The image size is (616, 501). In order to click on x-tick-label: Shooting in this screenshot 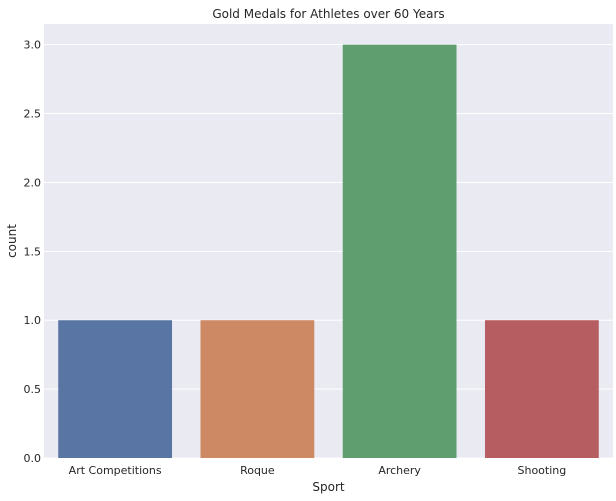, I will do `click(542, 470)`.